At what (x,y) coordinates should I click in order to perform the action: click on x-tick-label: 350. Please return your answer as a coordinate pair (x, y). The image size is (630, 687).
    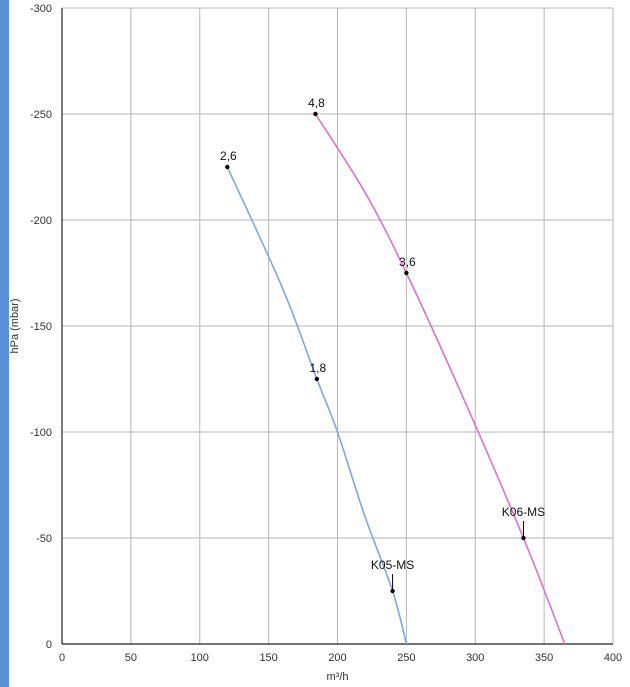
    Looking at the image, I should click on (544, 658).